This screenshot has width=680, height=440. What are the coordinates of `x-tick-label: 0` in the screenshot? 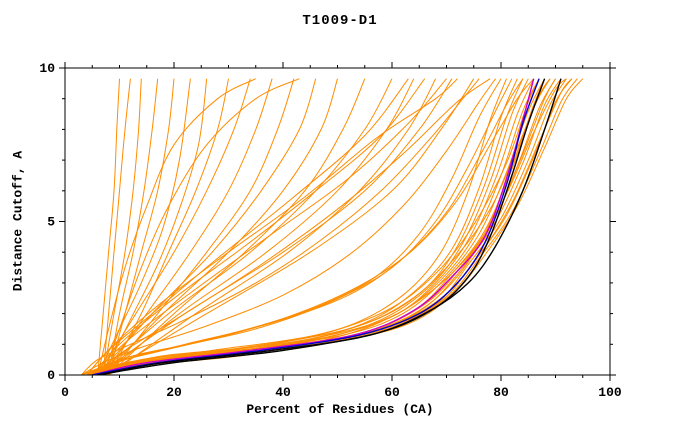 It's located at (65, 392).